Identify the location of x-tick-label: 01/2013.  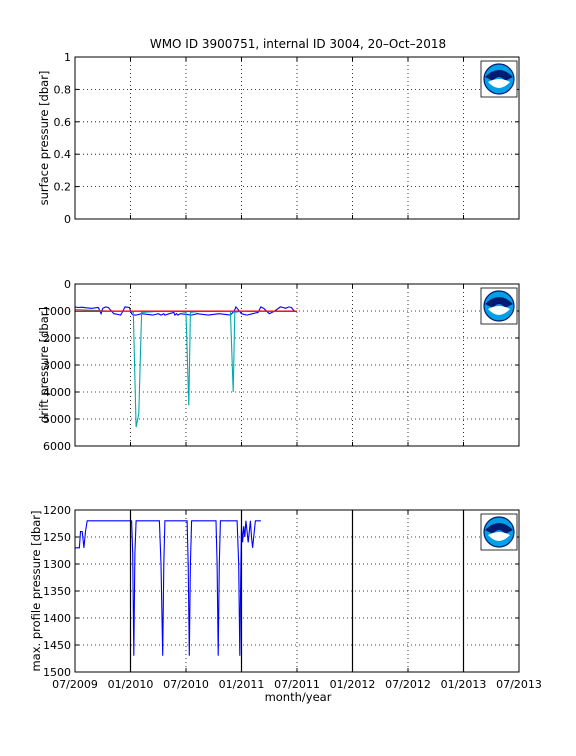
(464, 684).